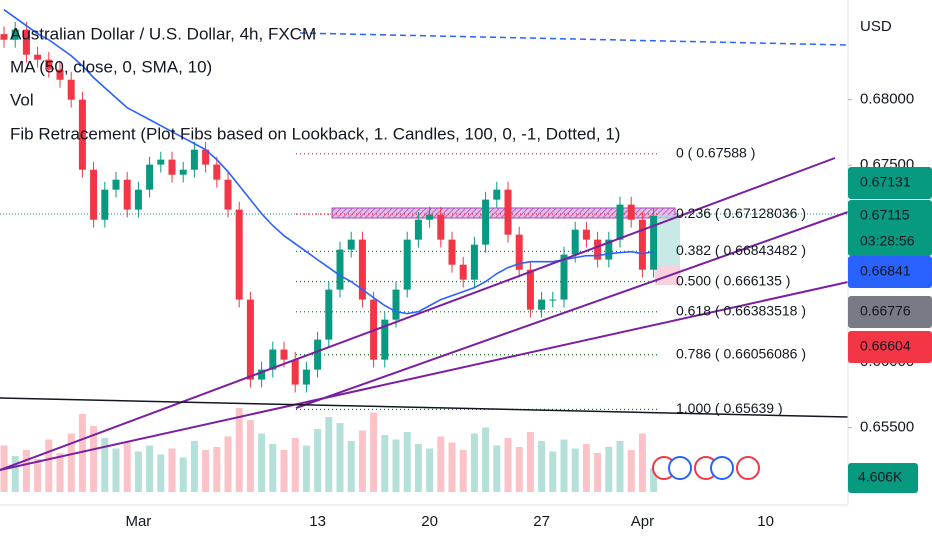  Describe the element at coordinates (424, 407) in the screenshot. I see `trend-line` at that location.